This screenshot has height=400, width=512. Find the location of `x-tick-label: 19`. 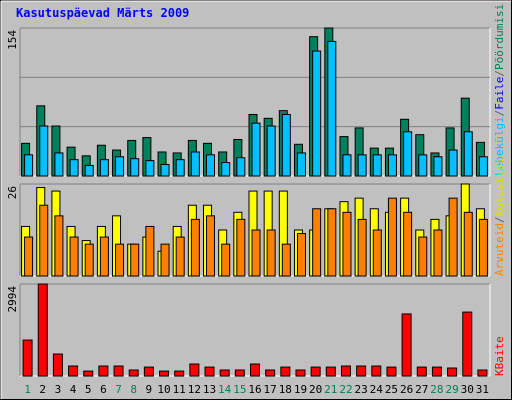

x-tick-label: 19 is located at coordinates (300, 389).